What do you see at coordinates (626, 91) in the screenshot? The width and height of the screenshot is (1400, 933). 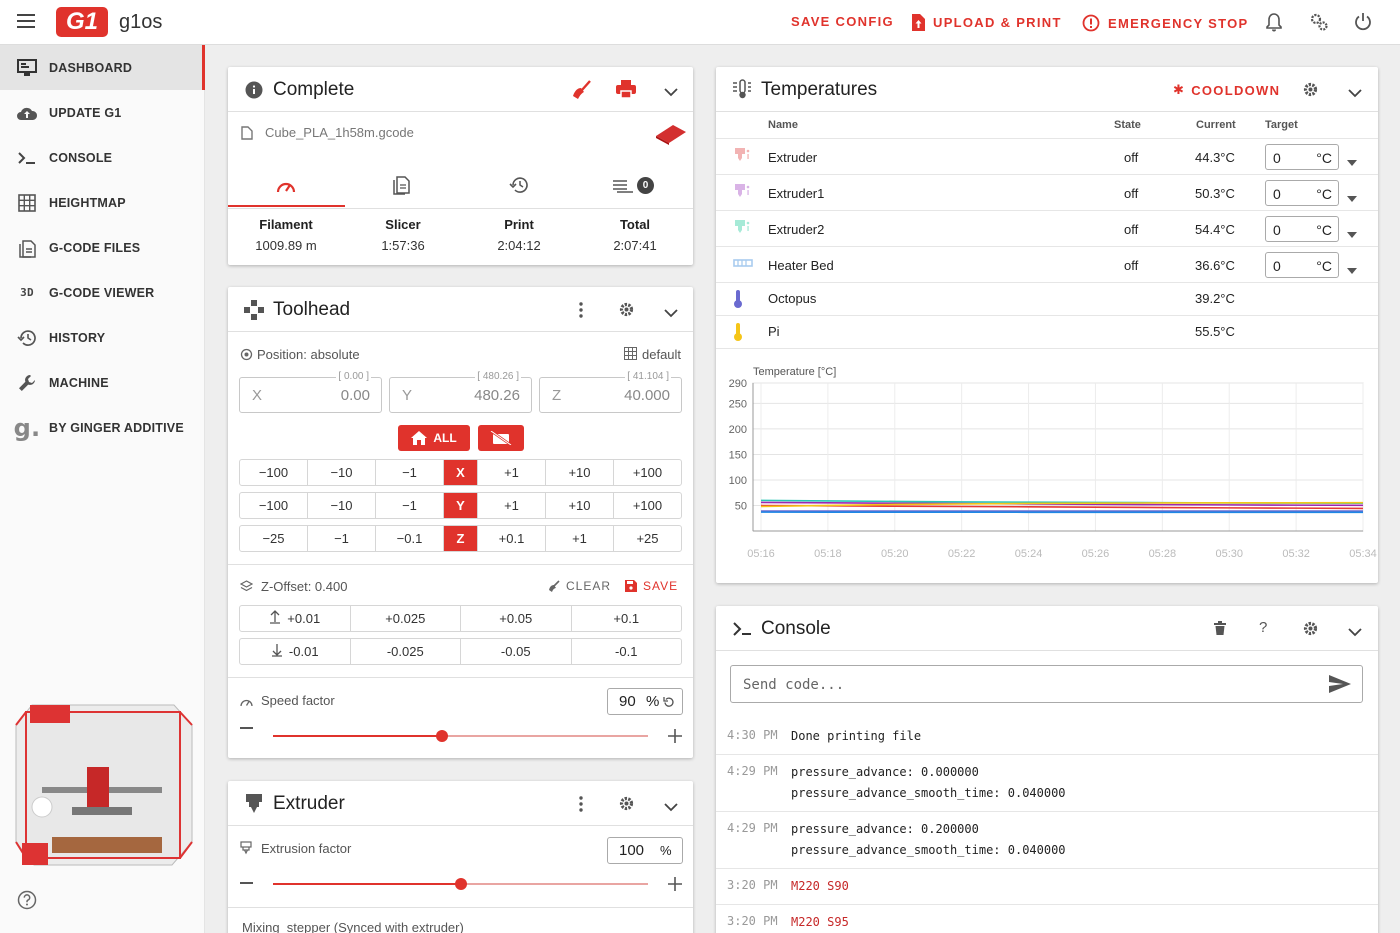 I see `printer-icon` at bounding box center [626, 91].